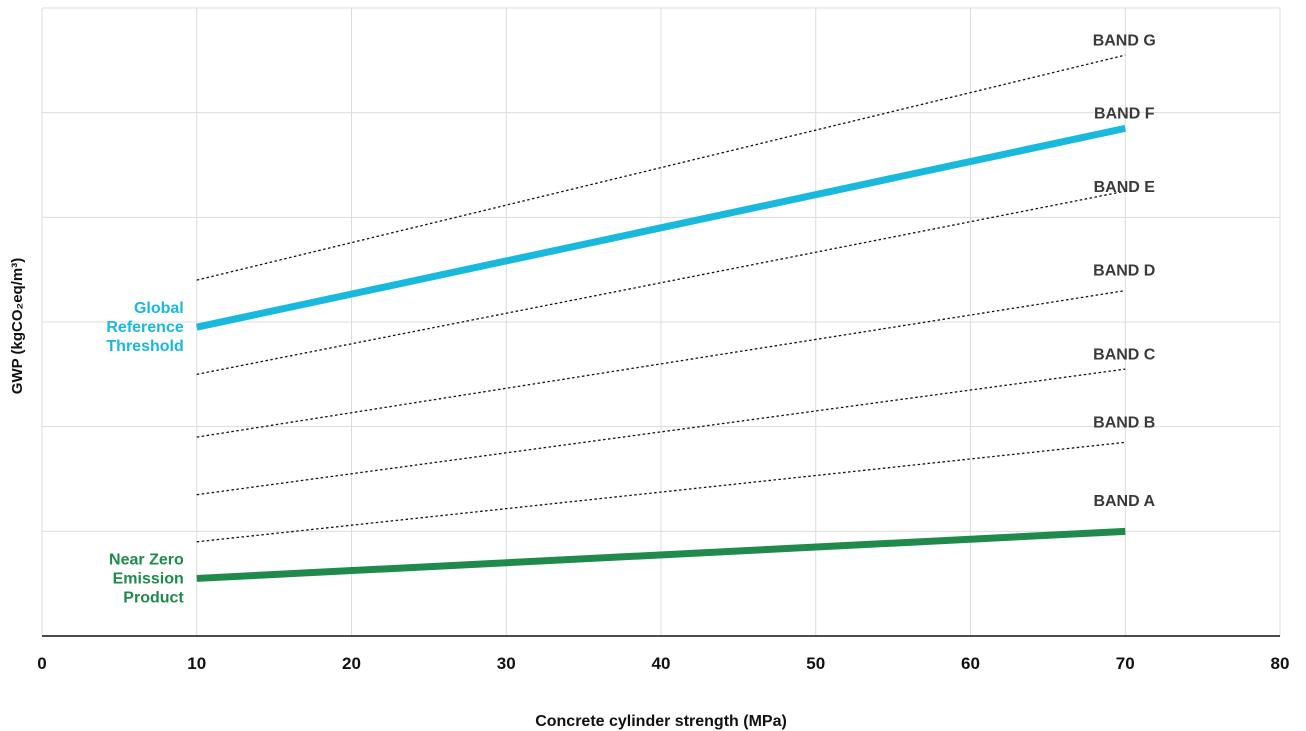 The width and height of the screenshot is (1306, 731). I want to click on band-label: BAND D, so click(1124, 271).